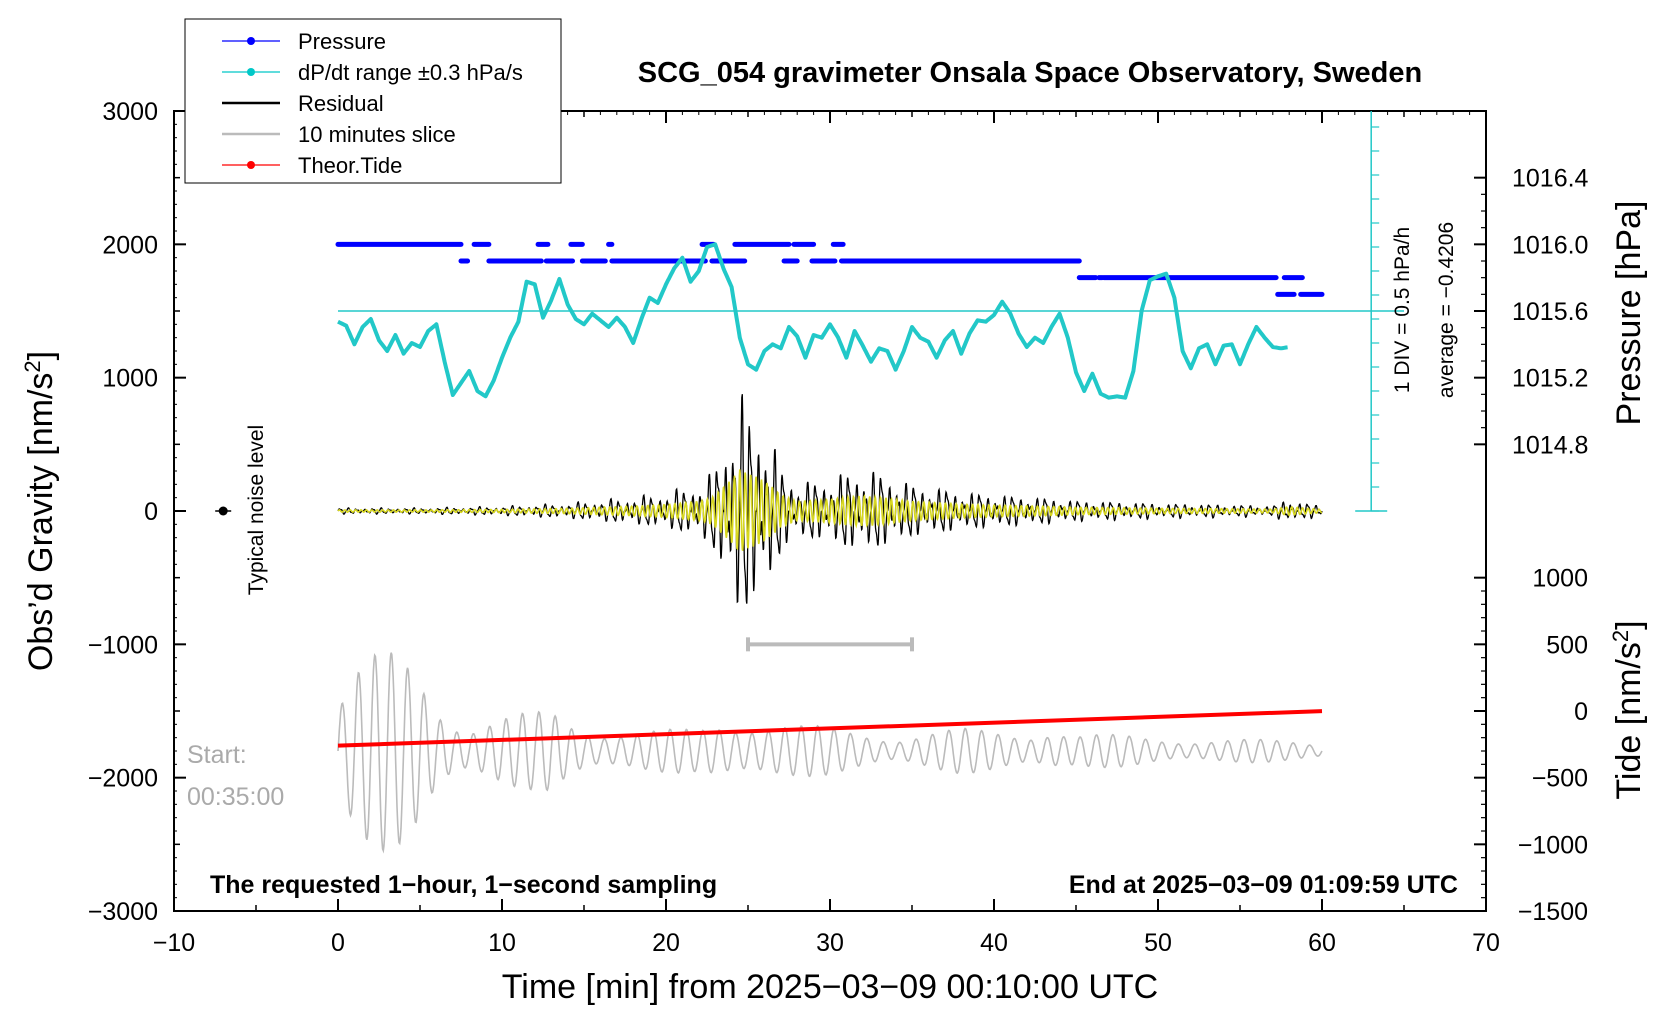 The width and height of the screenshot is (1676, 1020). I want to click on tide-tick-label: −500, so click(1560, 779).